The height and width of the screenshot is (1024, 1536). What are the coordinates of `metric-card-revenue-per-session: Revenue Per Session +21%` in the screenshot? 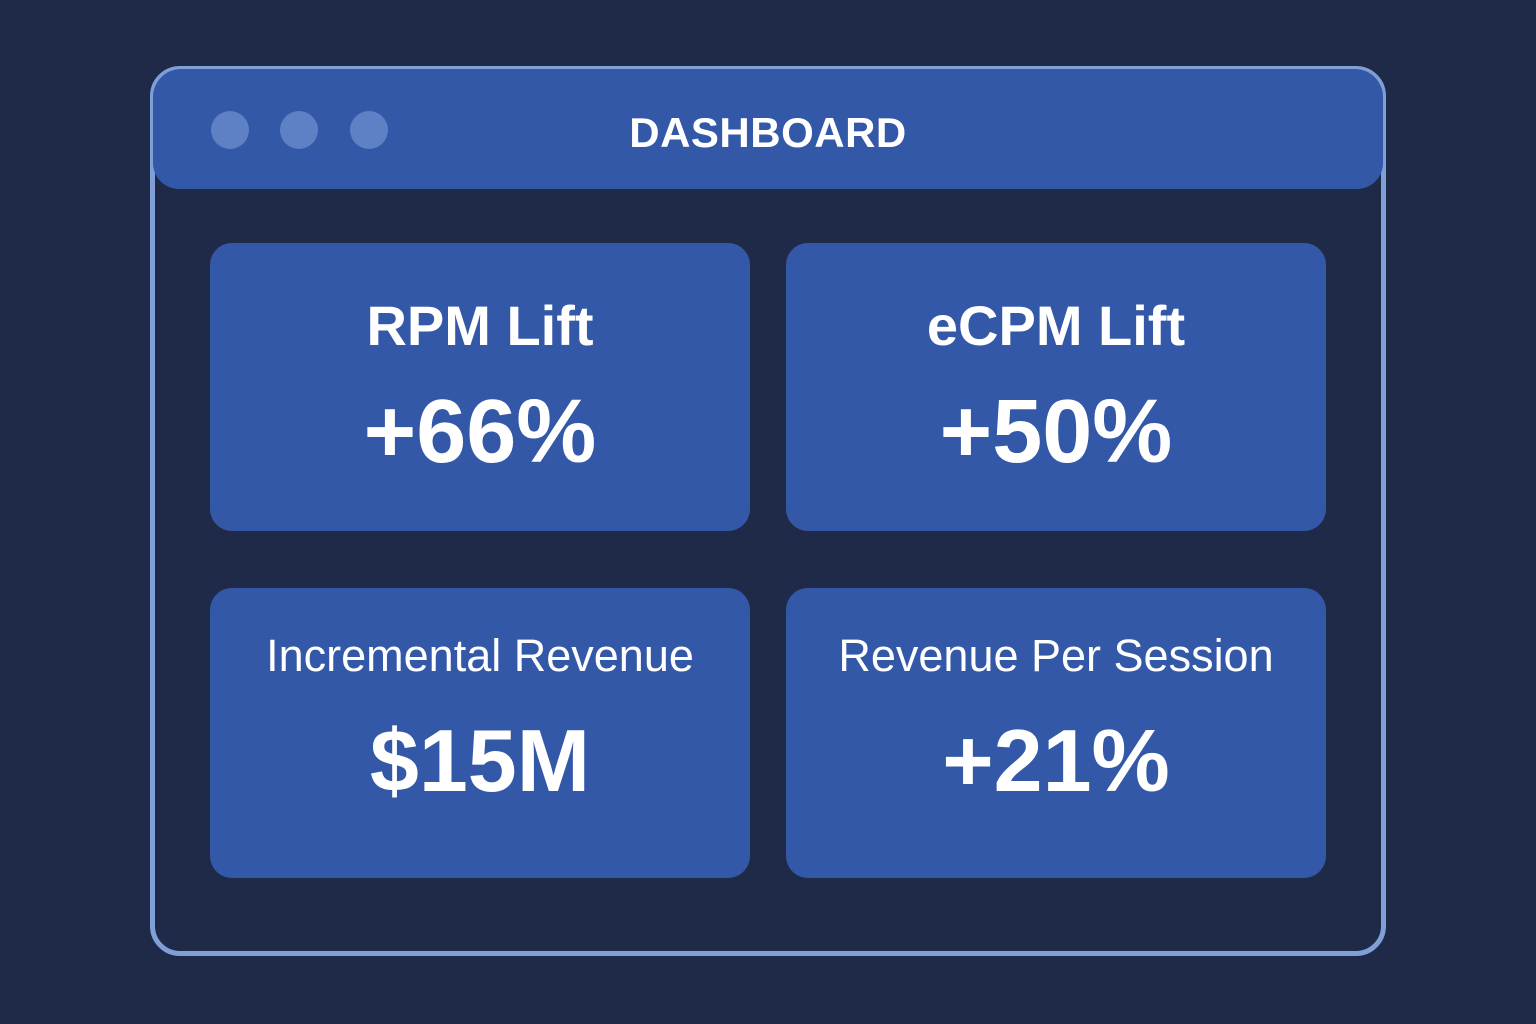 It's located at (1056, 733).